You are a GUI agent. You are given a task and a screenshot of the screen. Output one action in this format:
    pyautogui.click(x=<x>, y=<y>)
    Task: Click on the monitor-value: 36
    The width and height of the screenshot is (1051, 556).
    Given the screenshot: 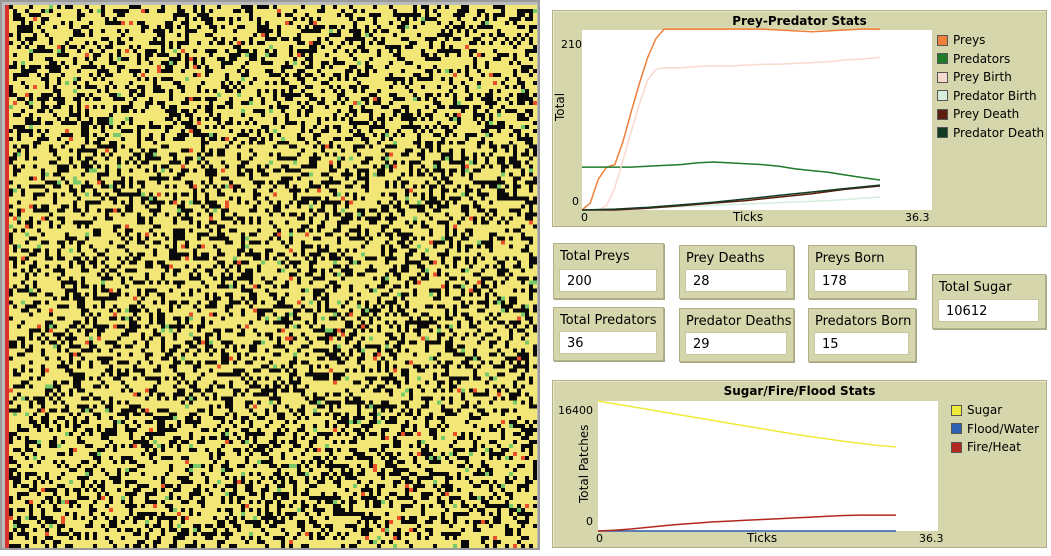 What is the action you would take?
    pyautogui.click(x=608, y=342)
    